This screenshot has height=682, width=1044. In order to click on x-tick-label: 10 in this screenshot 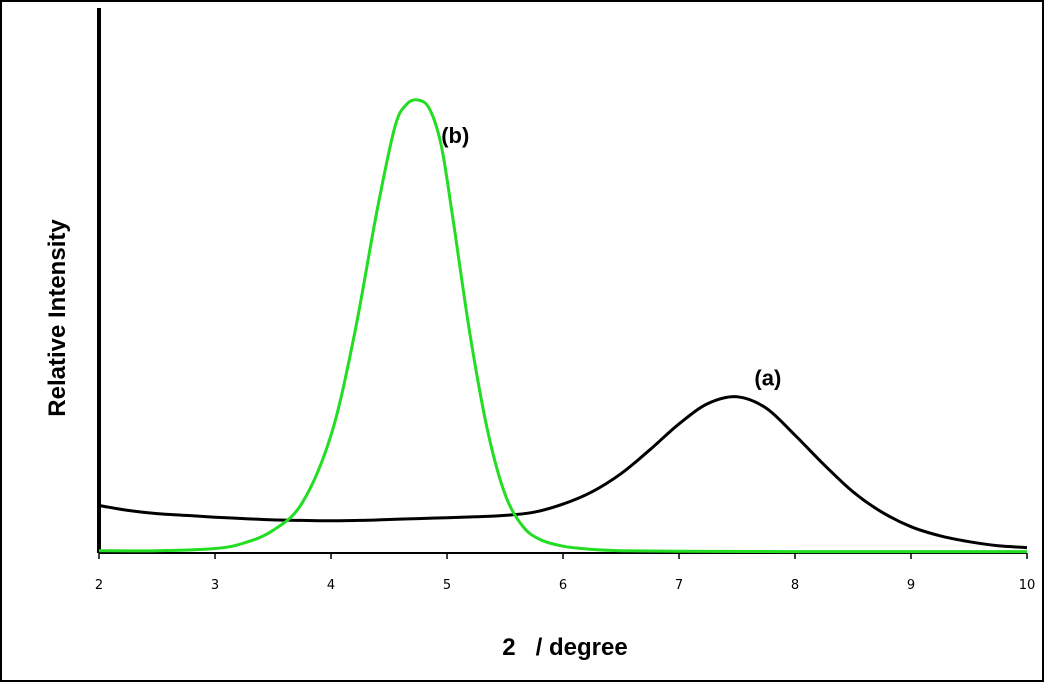, I will do `click(1027, 585)`.